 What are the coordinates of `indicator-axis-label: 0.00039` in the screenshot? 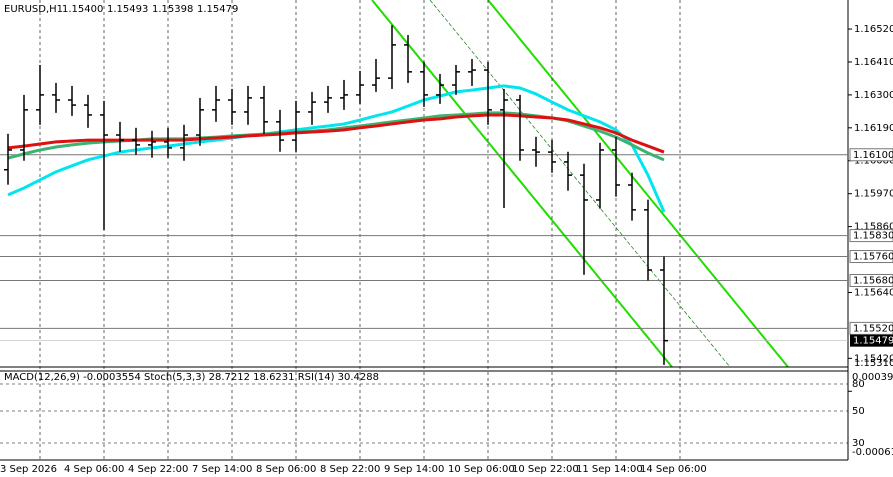 It's located at (872, 377).